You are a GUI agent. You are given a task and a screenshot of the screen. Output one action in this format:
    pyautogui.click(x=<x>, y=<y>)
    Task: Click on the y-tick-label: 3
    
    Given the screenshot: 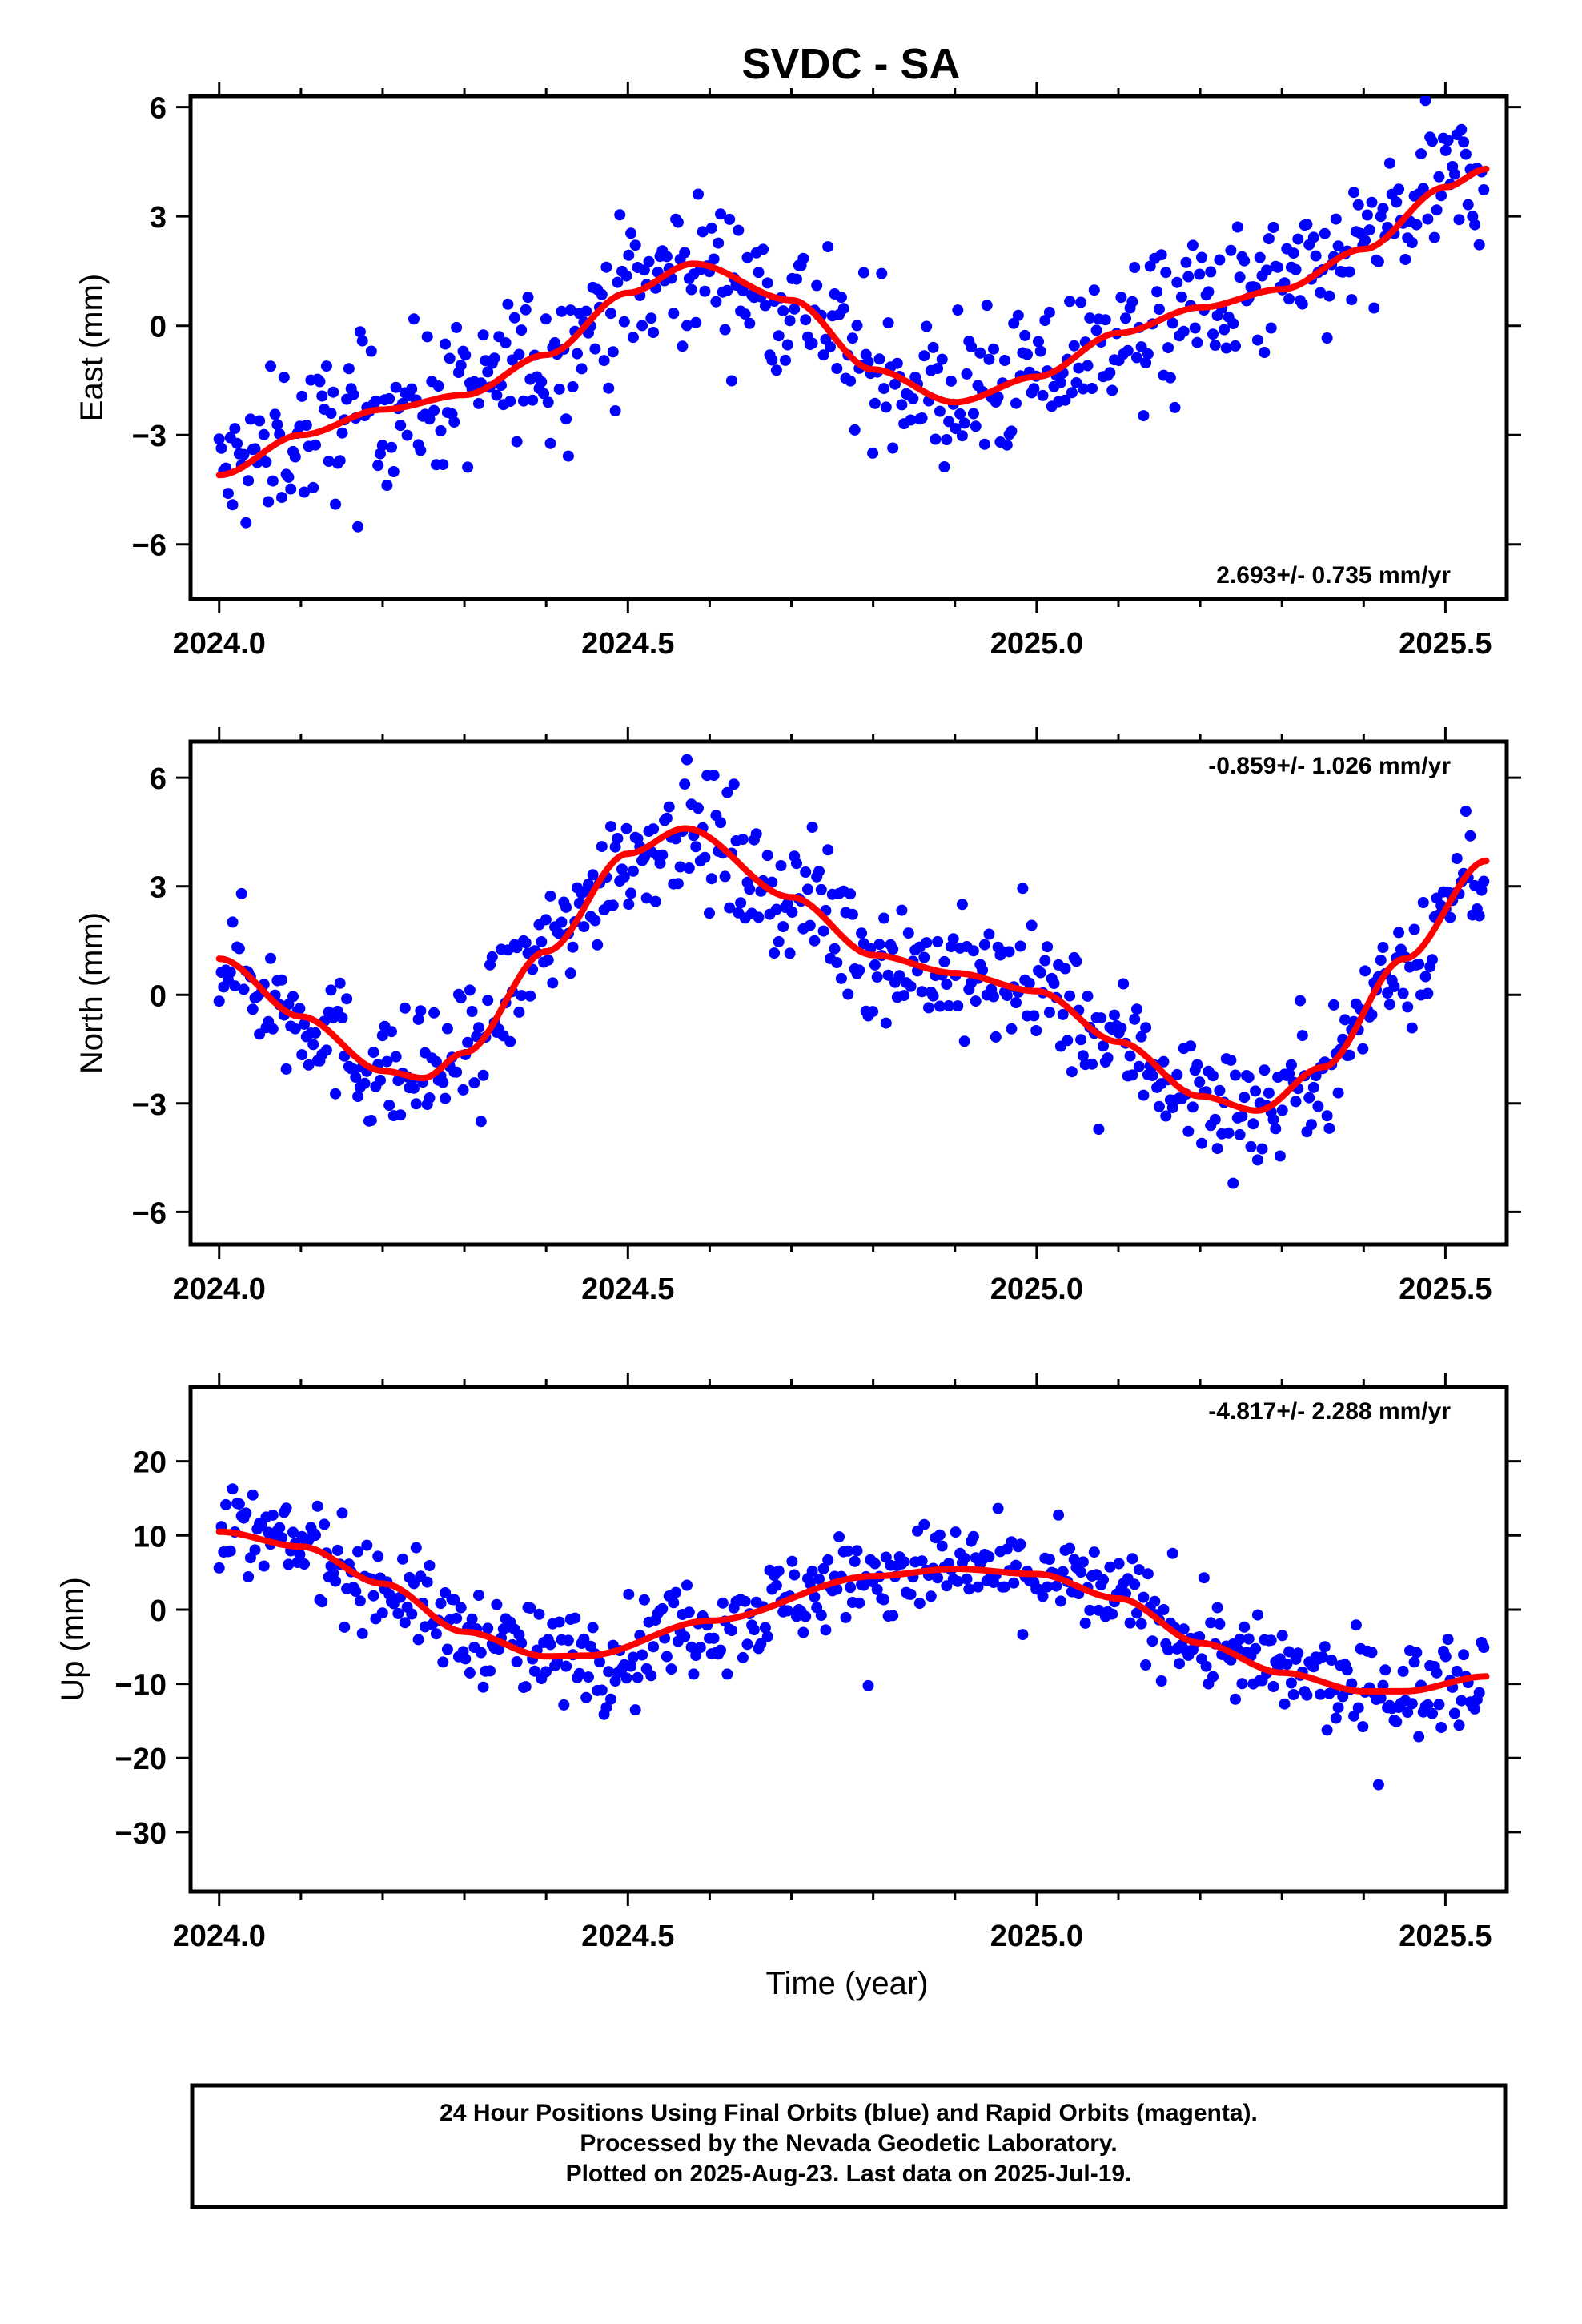 What is the action you would take?
    pyautogui.click(x=158, y=888)
    